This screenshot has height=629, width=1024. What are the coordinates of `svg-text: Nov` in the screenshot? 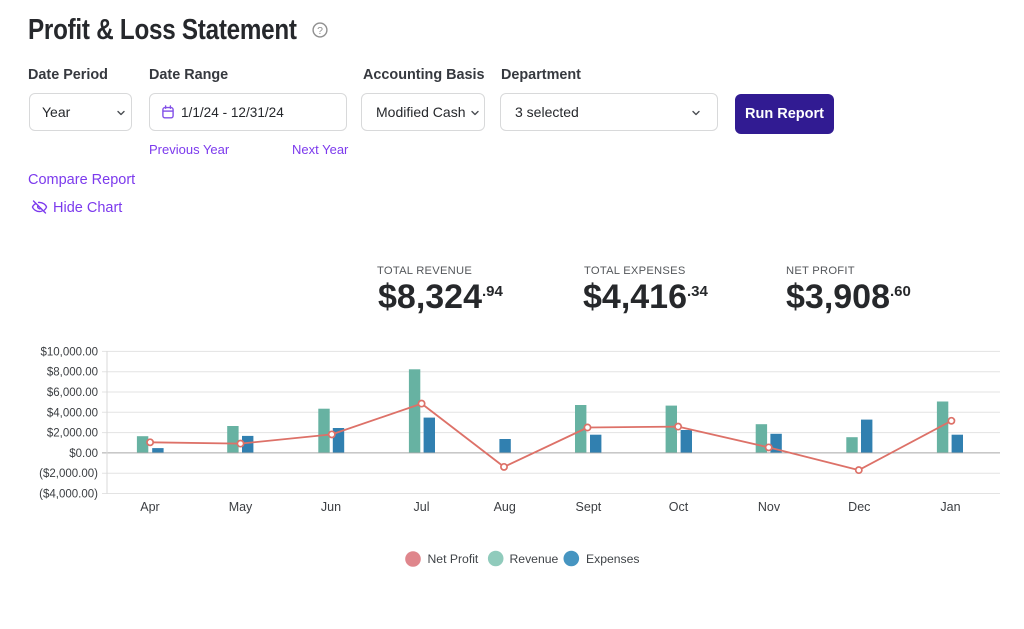 It's located at (769, 507).